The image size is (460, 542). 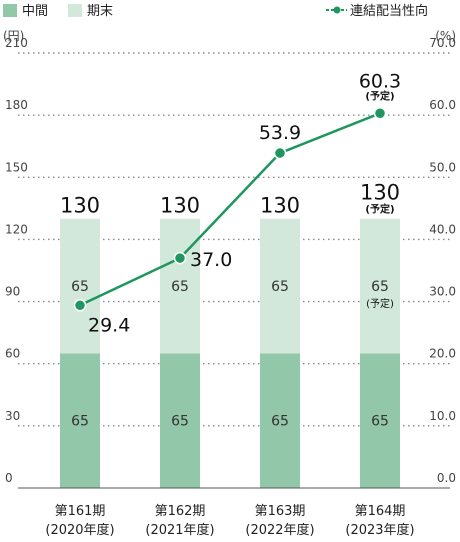 I want to click on left-tick-label: 60, so click(x=12, y=354).